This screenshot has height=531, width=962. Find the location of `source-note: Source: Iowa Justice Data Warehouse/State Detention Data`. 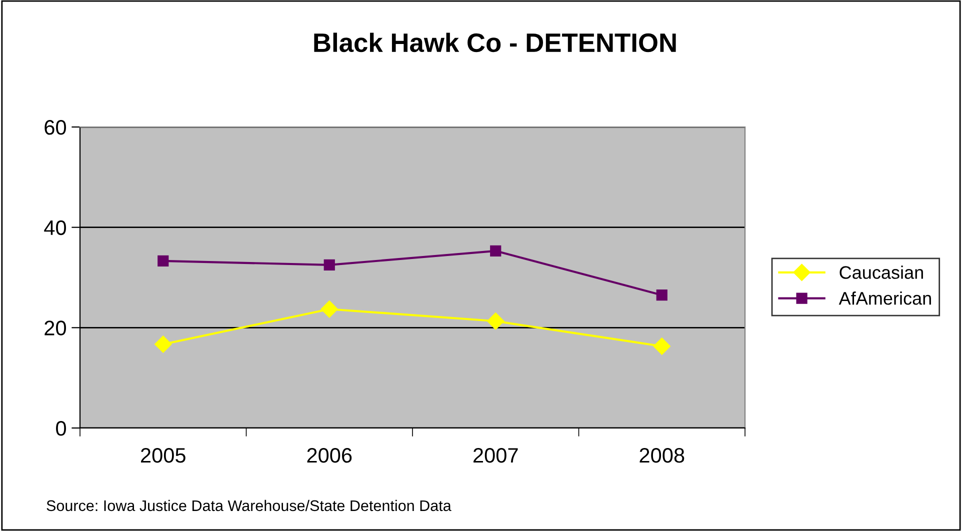

source-note: Source: Iowa Justice Data Warehouse/State Detention Data is located at coordinates (249, 506).